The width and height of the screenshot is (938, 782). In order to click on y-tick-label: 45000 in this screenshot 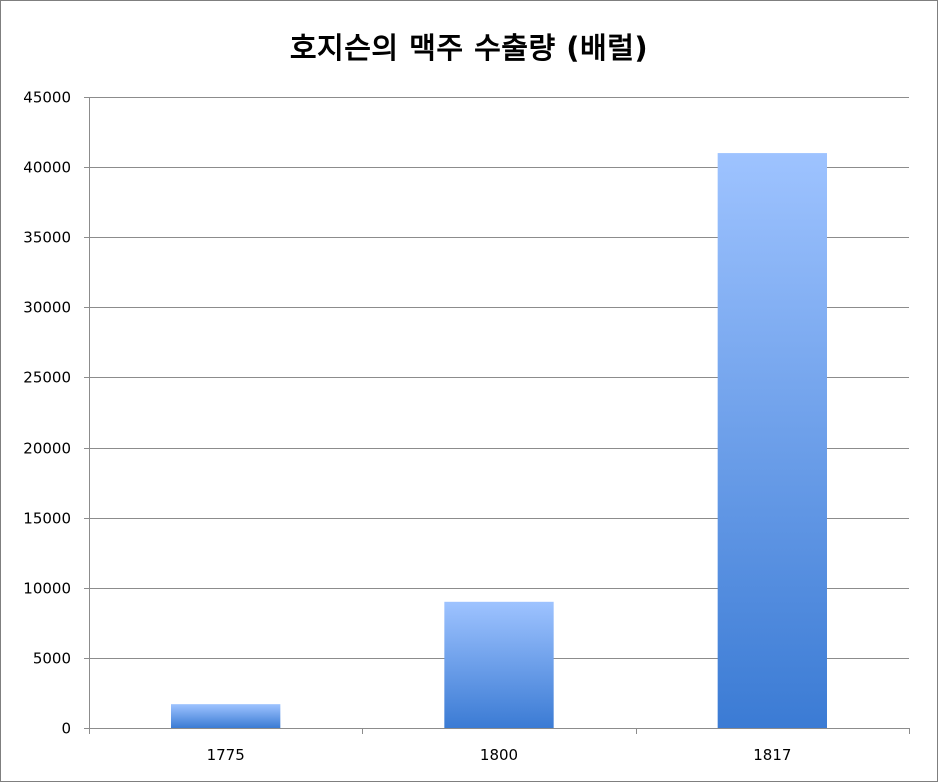, I will do `click(47, 98)`.